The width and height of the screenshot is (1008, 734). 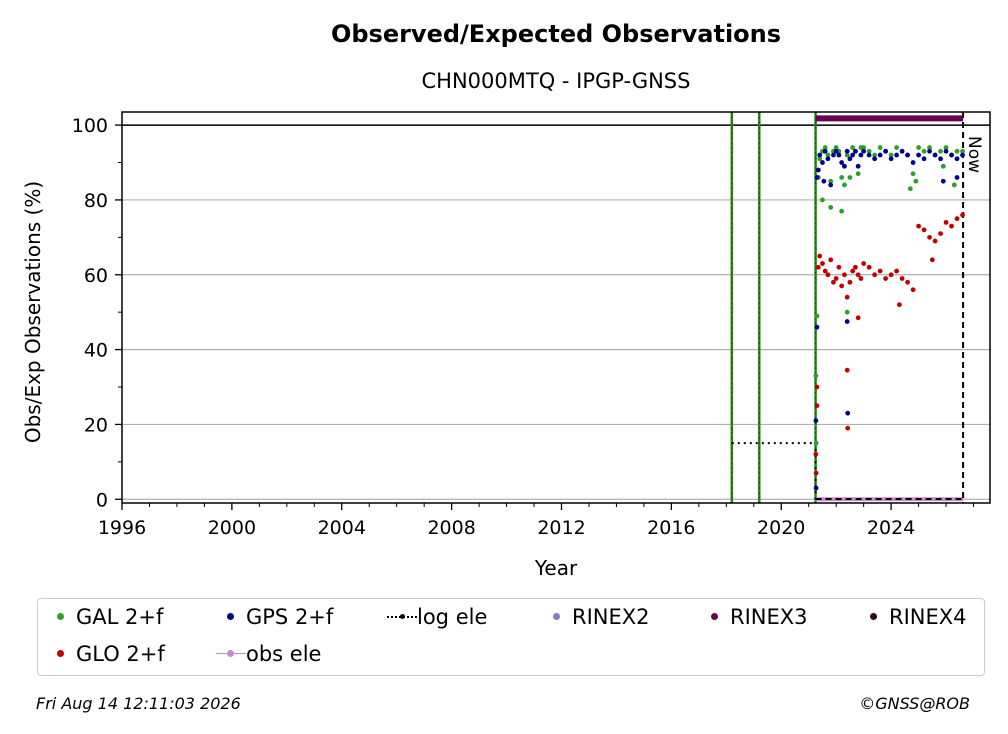 What do you see at coordinates (138, 703) in the screenshot?
I see `footer-timestamp: Fri Aug 14 12:11:03 2026` at bounding box center [138, 703].